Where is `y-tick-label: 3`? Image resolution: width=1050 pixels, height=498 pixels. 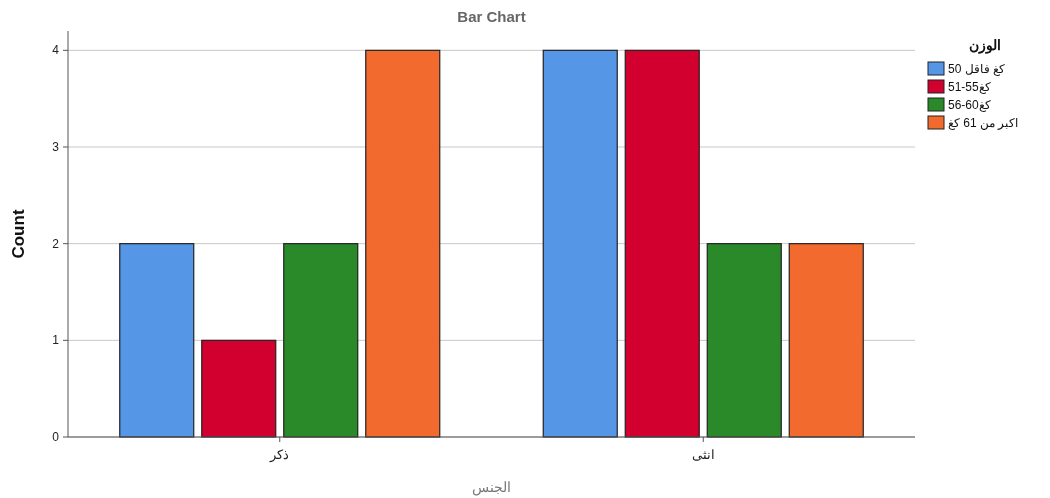
y-tick-label: 3 is located at coordinates (56, 147).